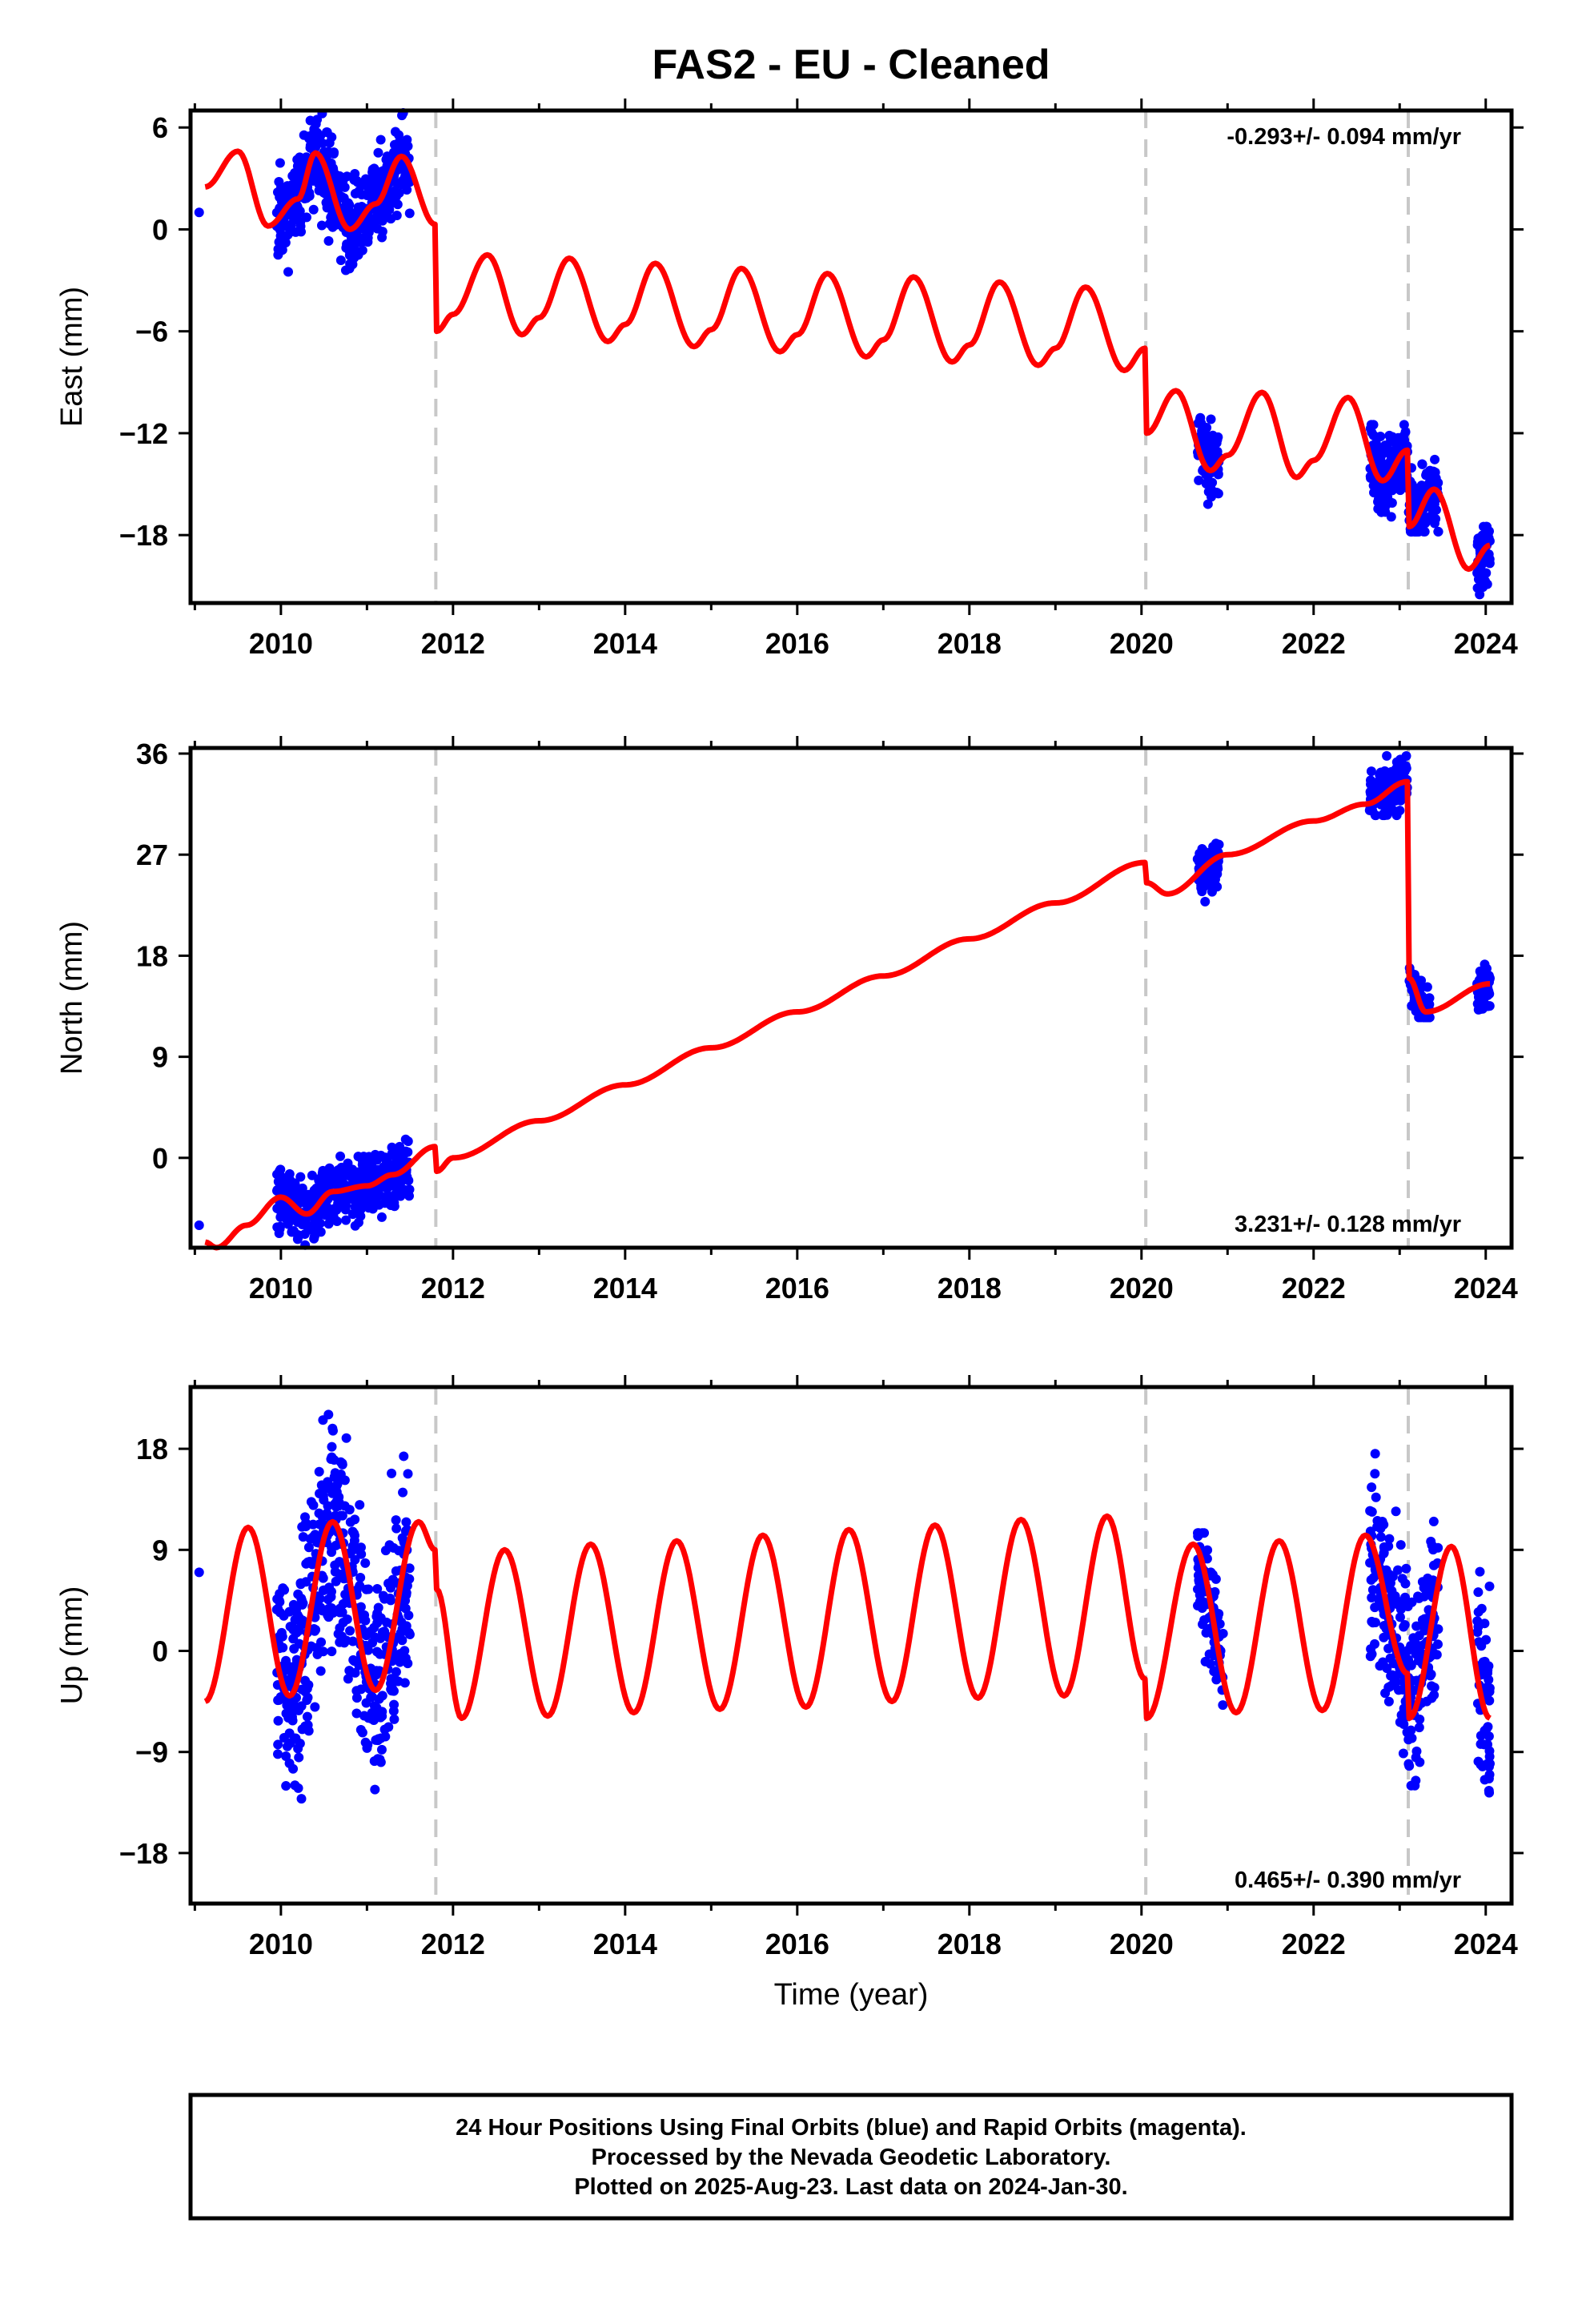 The image size is (1582, 2324). Describe the element at coordinates (851, 65) in the screenshot. I see `figure-title: FAS2 - EU - Cleaned` at that location.